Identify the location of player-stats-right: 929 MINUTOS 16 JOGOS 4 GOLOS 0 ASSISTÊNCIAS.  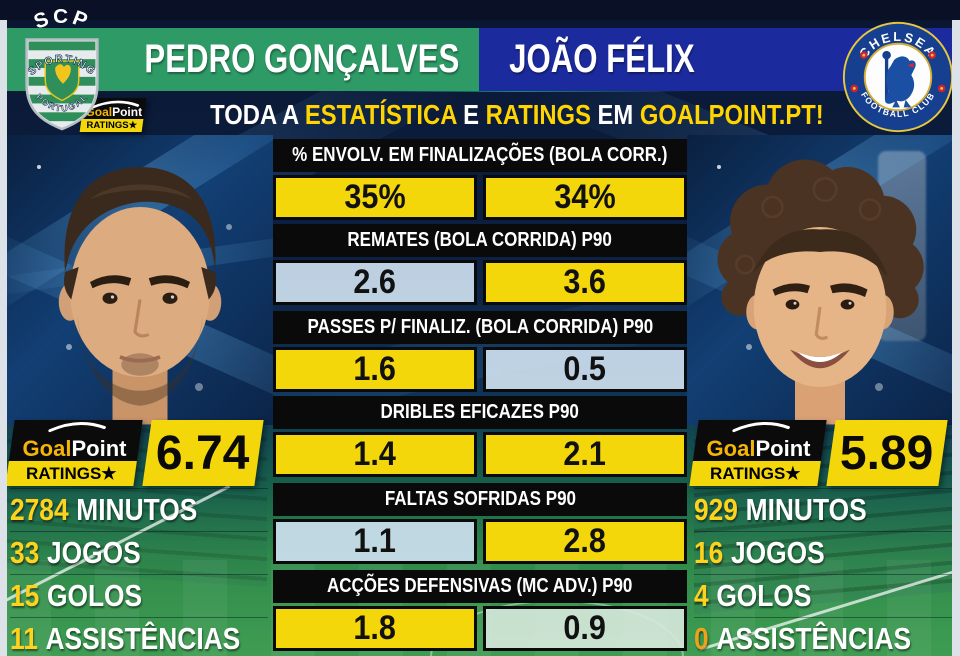
(823, 572).